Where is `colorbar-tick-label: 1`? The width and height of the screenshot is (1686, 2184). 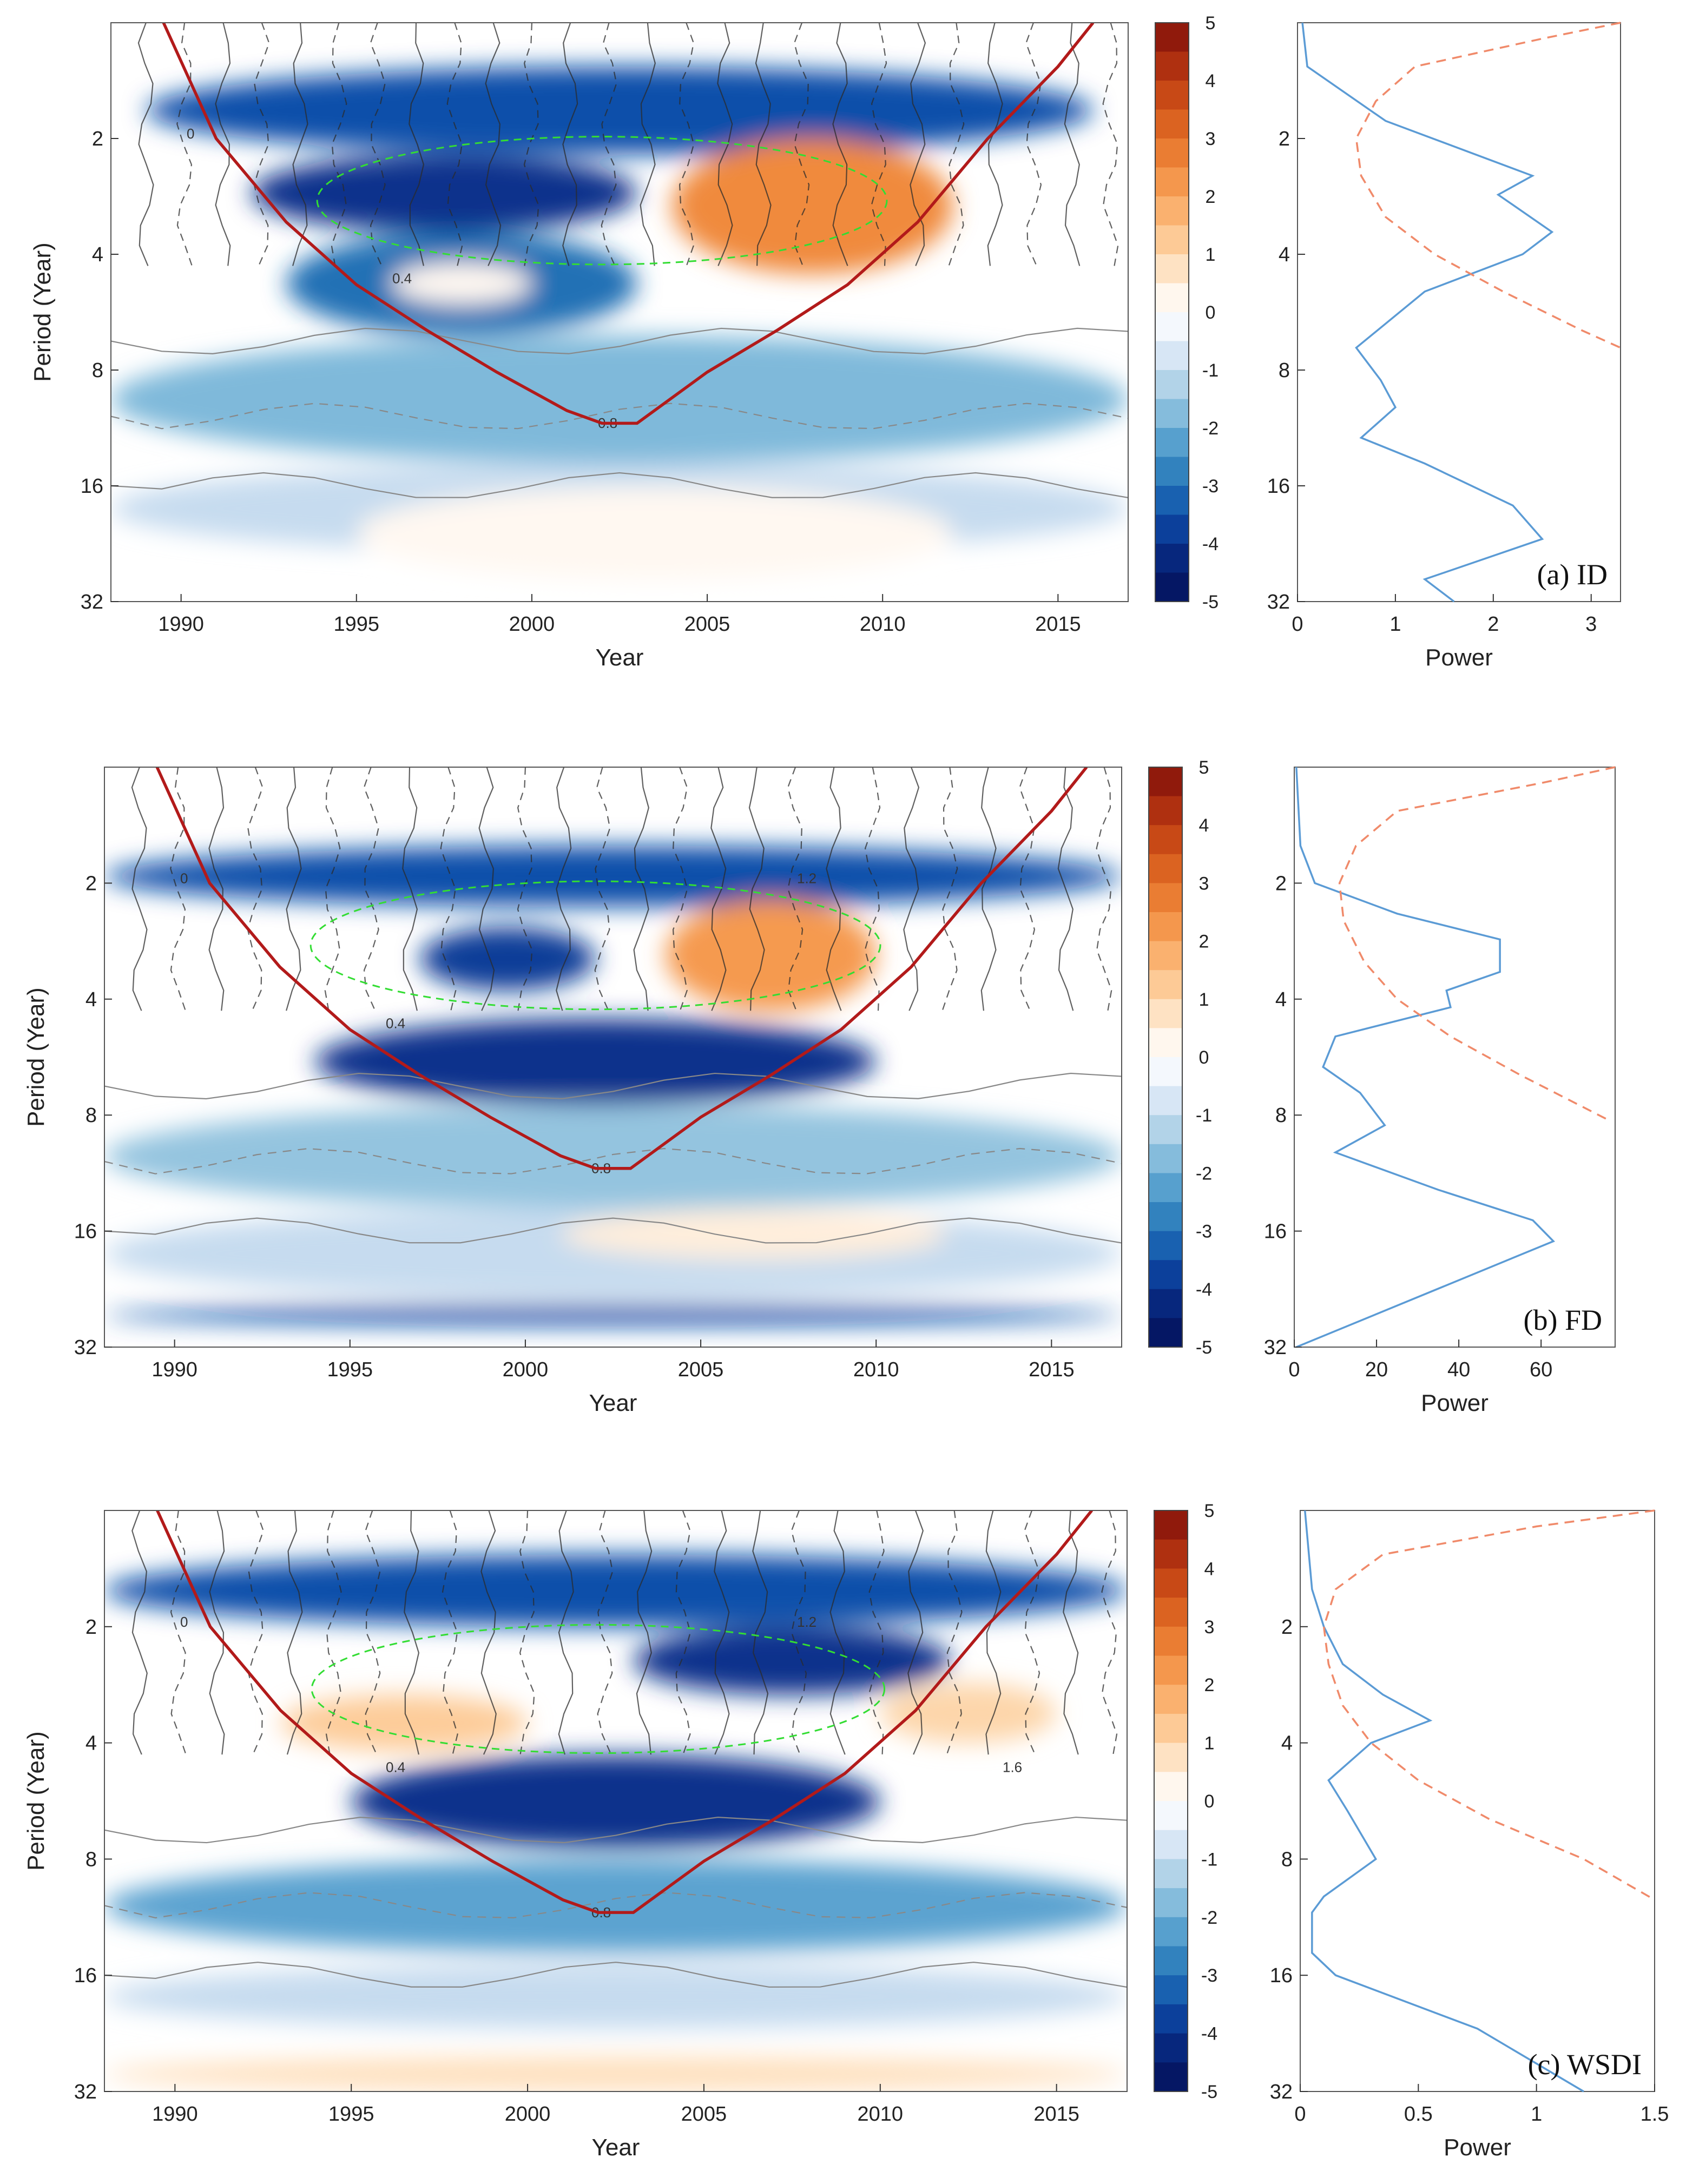 colorbar-tick-label: 1 is located at coordinates (1204, 1000).